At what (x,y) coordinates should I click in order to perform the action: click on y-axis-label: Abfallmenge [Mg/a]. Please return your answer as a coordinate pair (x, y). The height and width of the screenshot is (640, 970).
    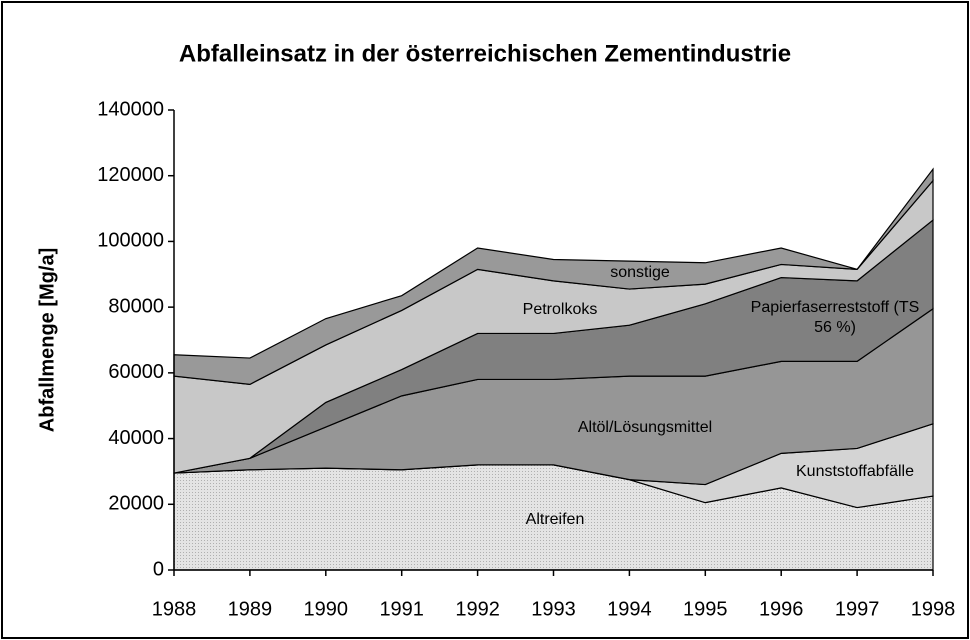
    Looking at the image, I should click on (47, 340).